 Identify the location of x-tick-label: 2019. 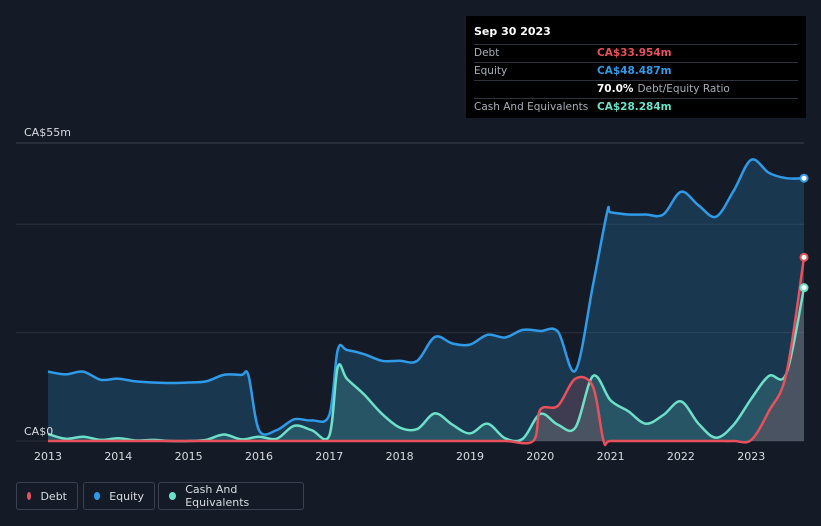
(470, 456).